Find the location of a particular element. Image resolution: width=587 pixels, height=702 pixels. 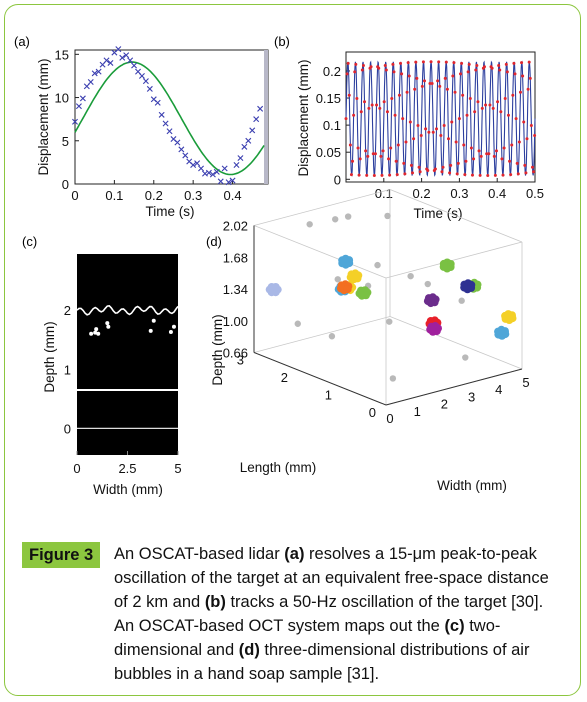

figure-badge: Figure 3 is located at coordinates (61, 555).